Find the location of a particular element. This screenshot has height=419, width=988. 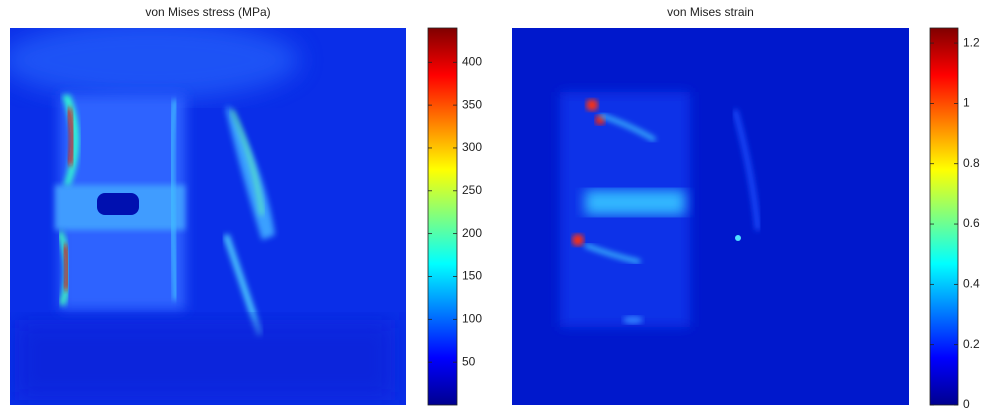

colorbar-tick-label: 150 is located at coordinates (472, 276).